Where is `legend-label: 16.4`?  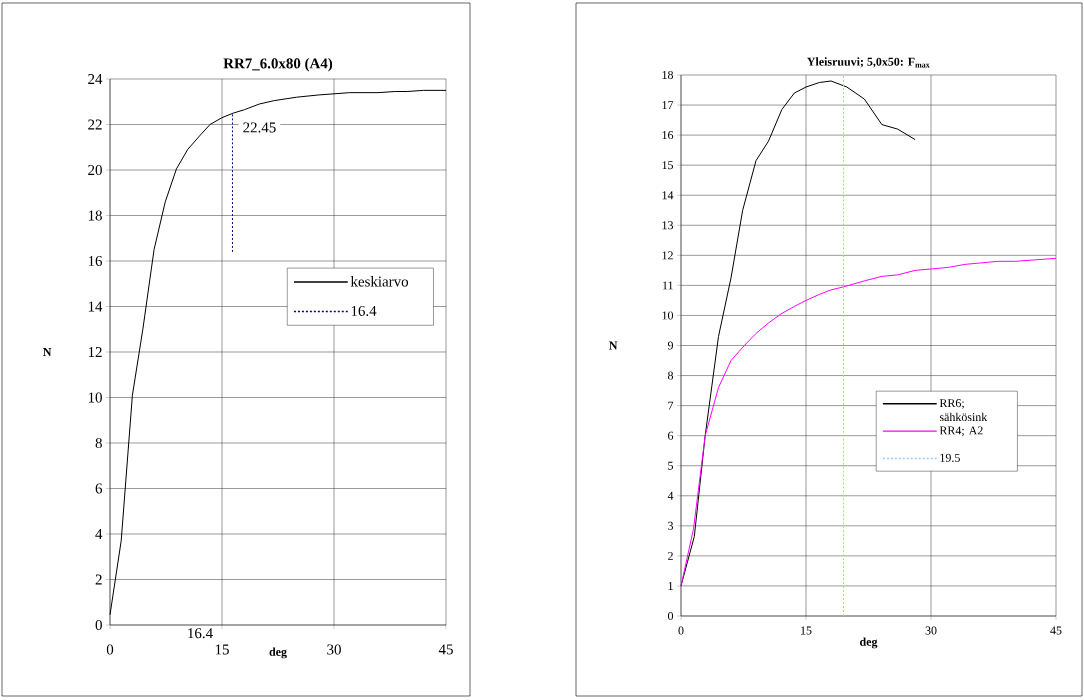
legend-label: 16.4 is located at coordinates (364, 310).